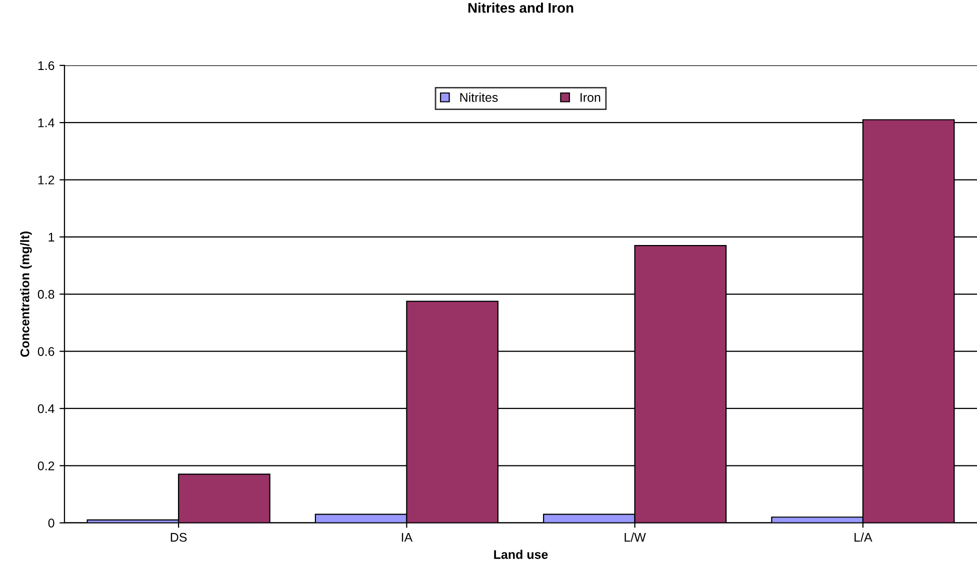  What do you see at coordinates (46, 123) in the screenshot?
I see `y-tick-label: 1.4` at bounding box center [46, 123].